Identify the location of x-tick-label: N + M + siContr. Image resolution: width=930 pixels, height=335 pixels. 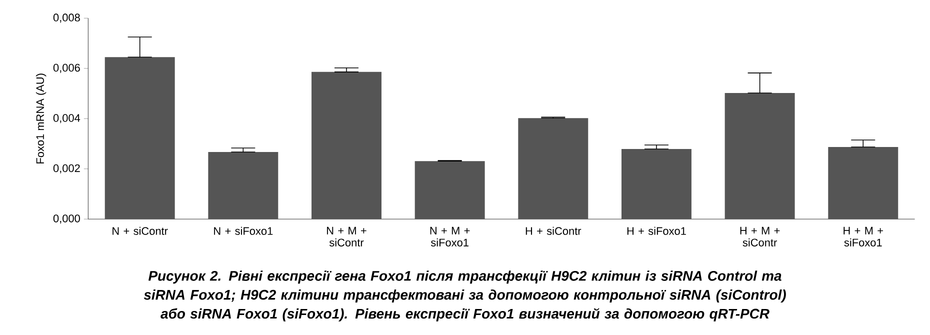
(346, 236).